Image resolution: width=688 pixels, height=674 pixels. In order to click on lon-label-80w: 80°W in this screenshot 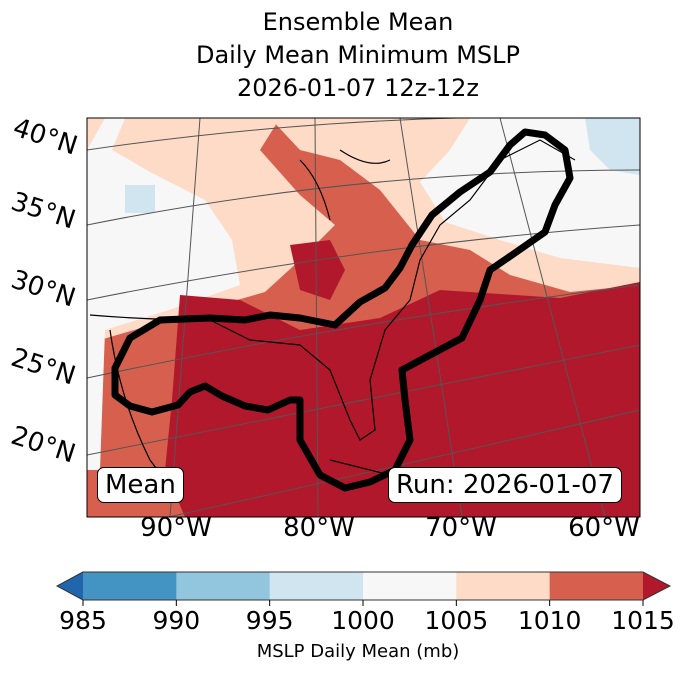, I will do `click(319, 528)`.